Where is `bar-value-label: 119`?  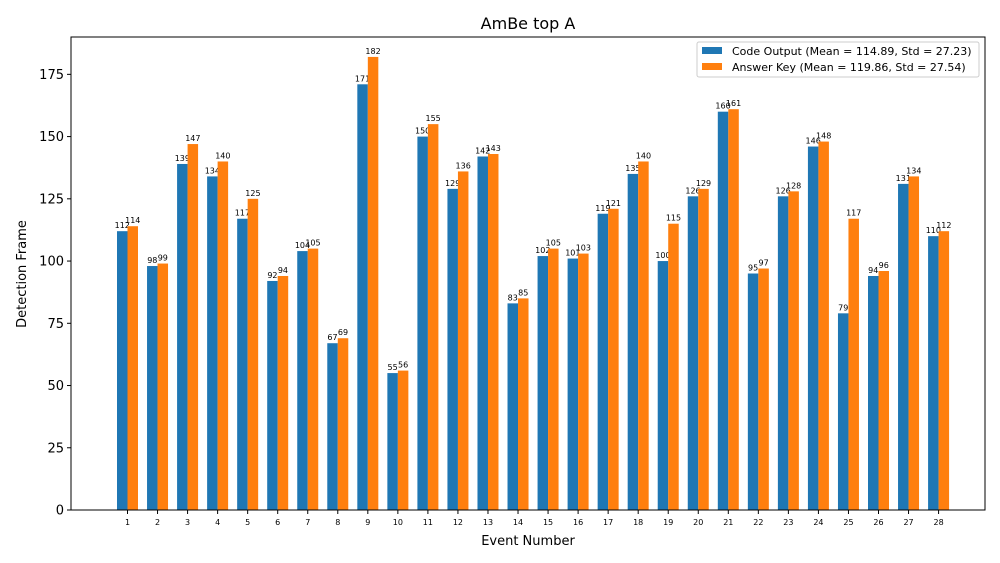
bar-value-label: 119 is located at coordinates (602, 208).